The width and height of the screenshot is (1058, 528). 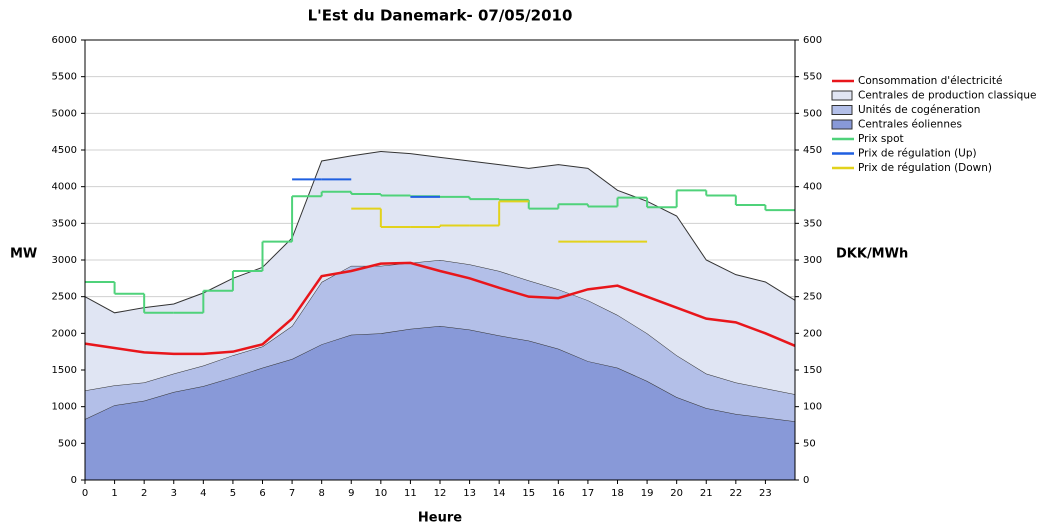 What do you see at coordinates (806, 480) in the screenshot?
I see `y2-tick-label: 0` at bounding box center [806, 480].